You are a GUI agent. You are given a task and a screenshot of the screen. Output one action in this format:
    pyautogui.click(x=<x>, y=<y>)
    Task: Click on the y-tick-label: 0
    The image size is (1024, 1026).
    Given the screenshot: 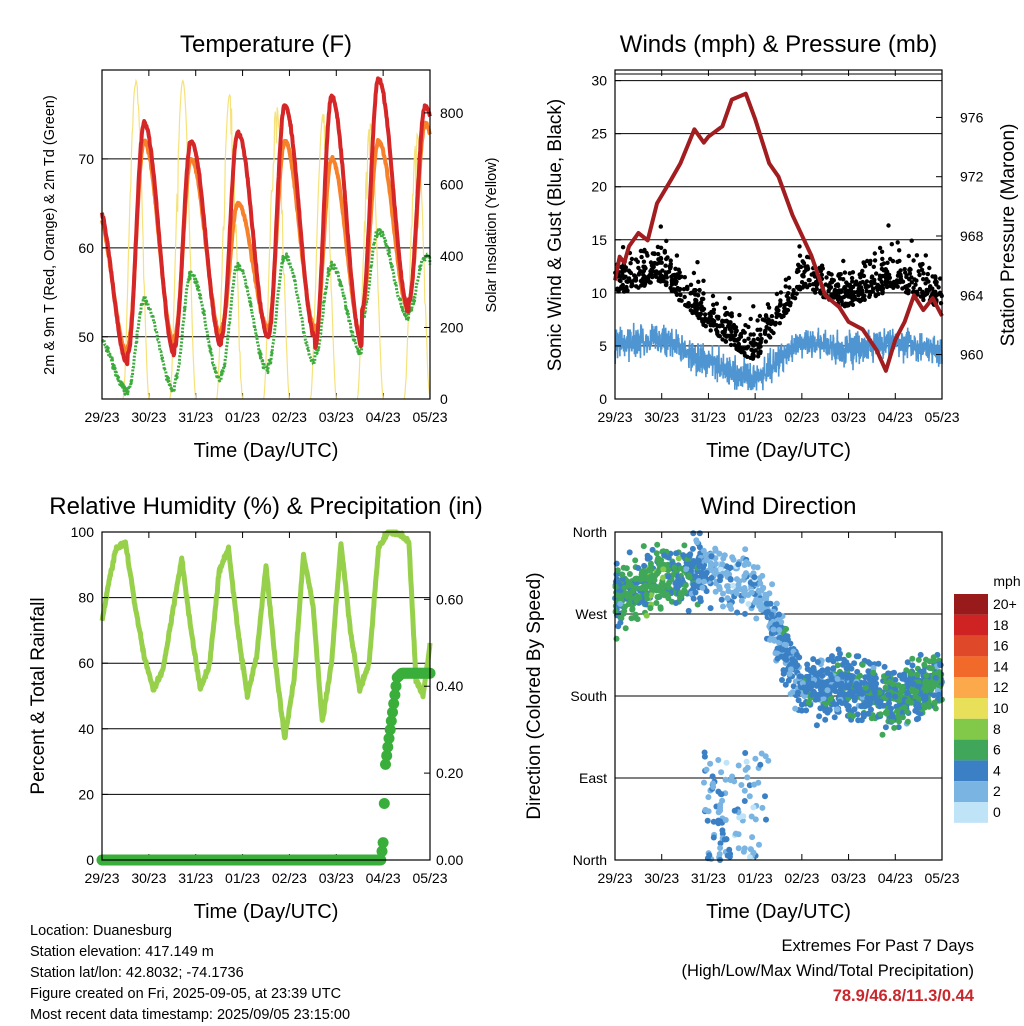 What is the action you would take?
    pyautogui.click(x=603, y=399)
    